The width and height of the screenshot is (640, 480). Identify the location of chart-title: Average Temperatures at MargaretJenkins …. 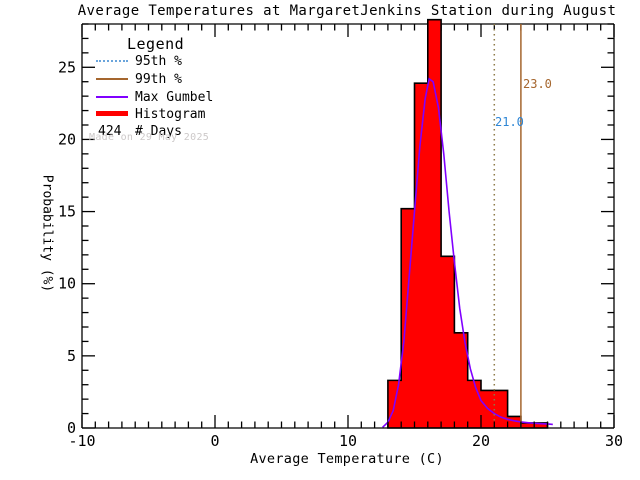
(347, 11).